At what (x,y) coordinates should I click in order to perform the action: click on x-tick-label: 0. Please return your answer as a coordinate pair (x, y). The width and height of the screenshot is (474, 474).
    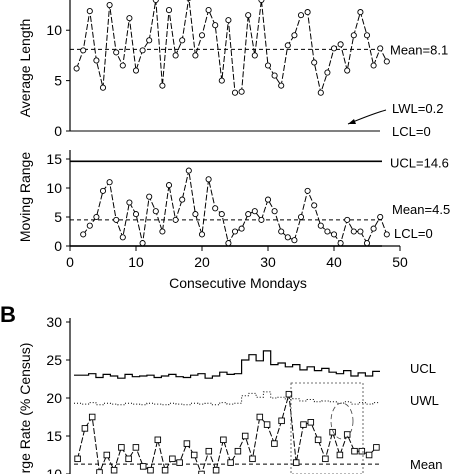
    Looking at the image, I should click on (70, 262).